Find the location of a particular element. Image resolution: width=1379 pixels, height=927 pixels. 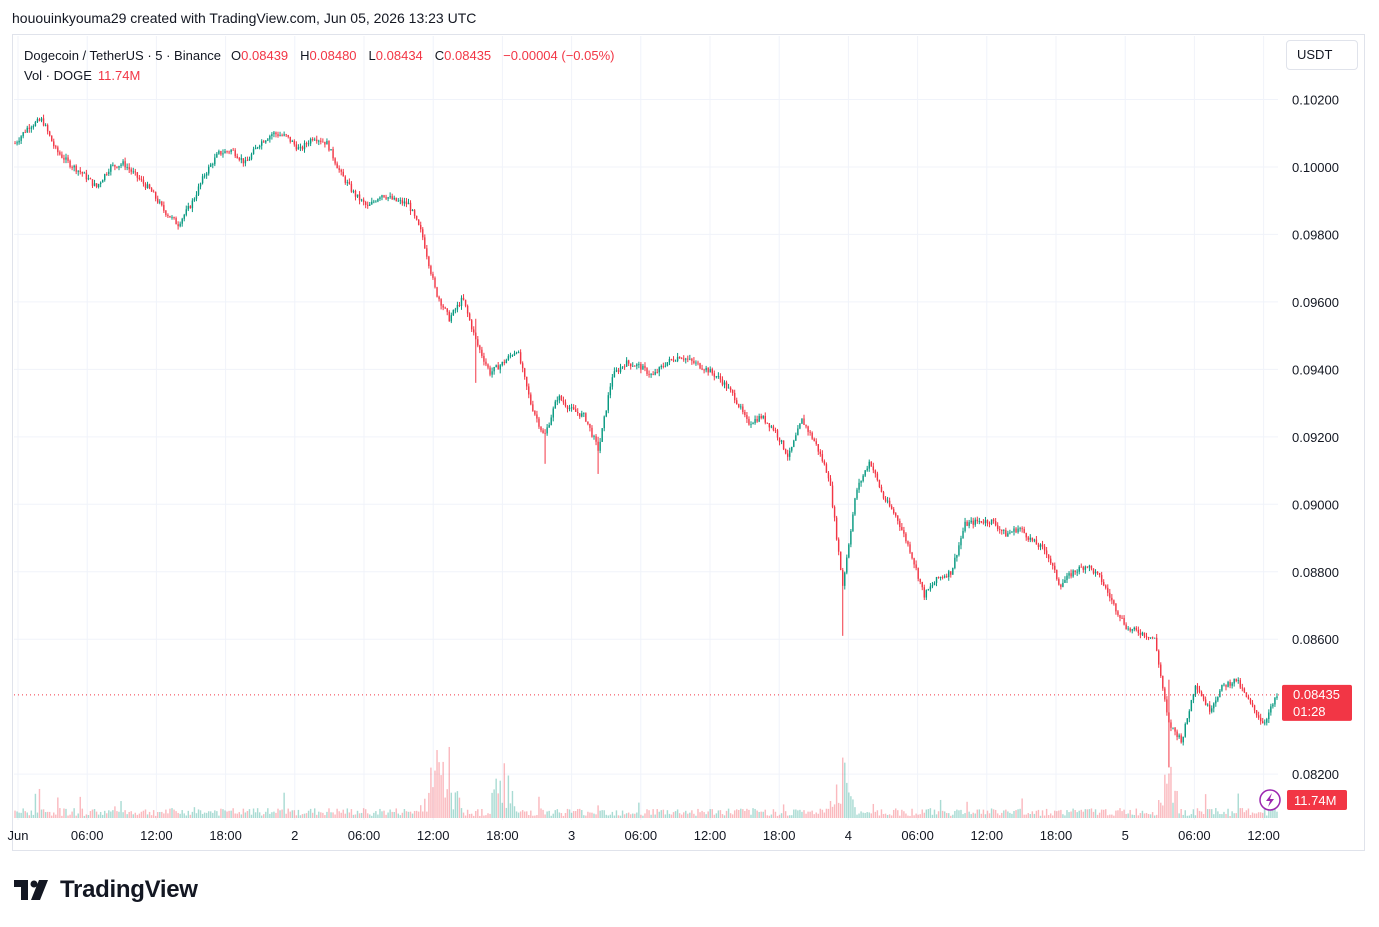

volume-label: Vol · DOGE is located at coordinates (58, 75).